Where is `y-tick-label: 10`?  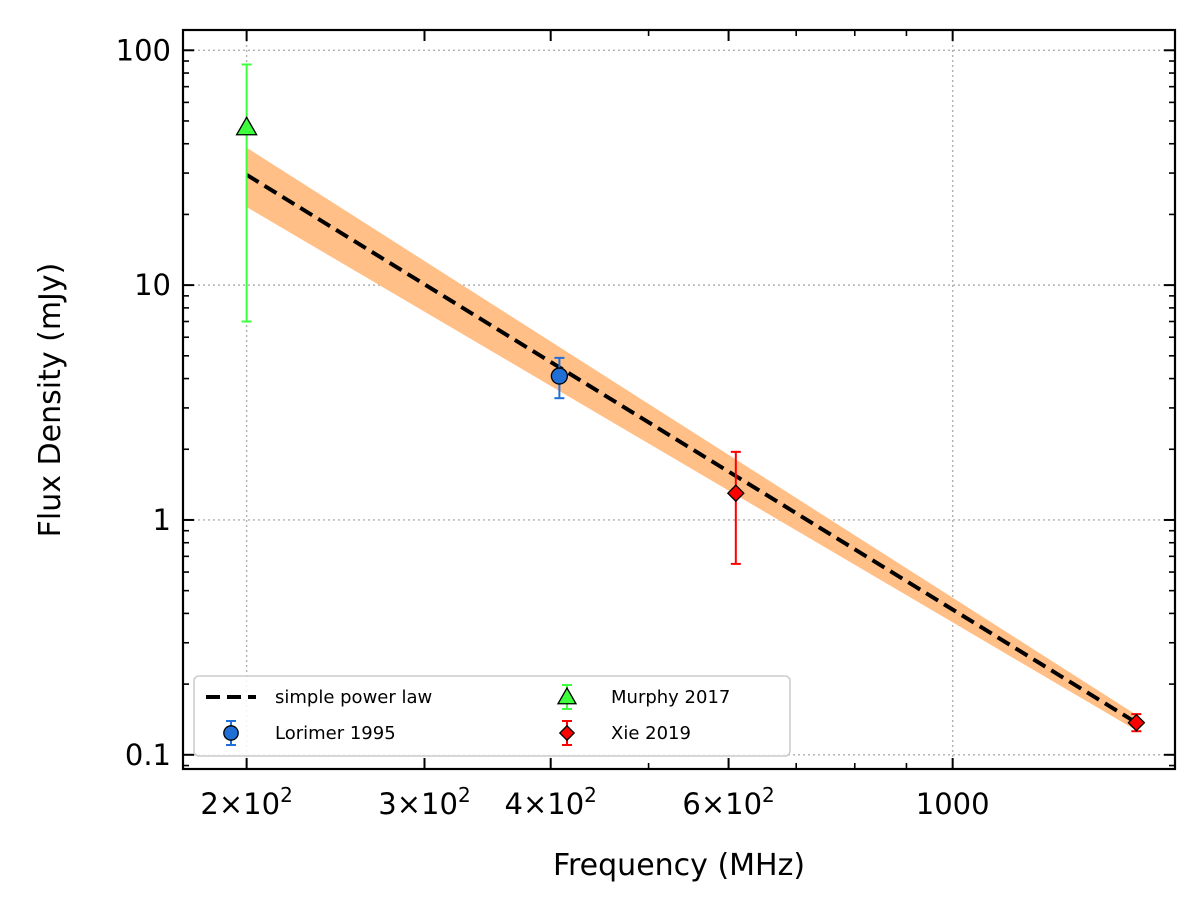 y-tick-label: 10 is located at coordinates (152, 285).